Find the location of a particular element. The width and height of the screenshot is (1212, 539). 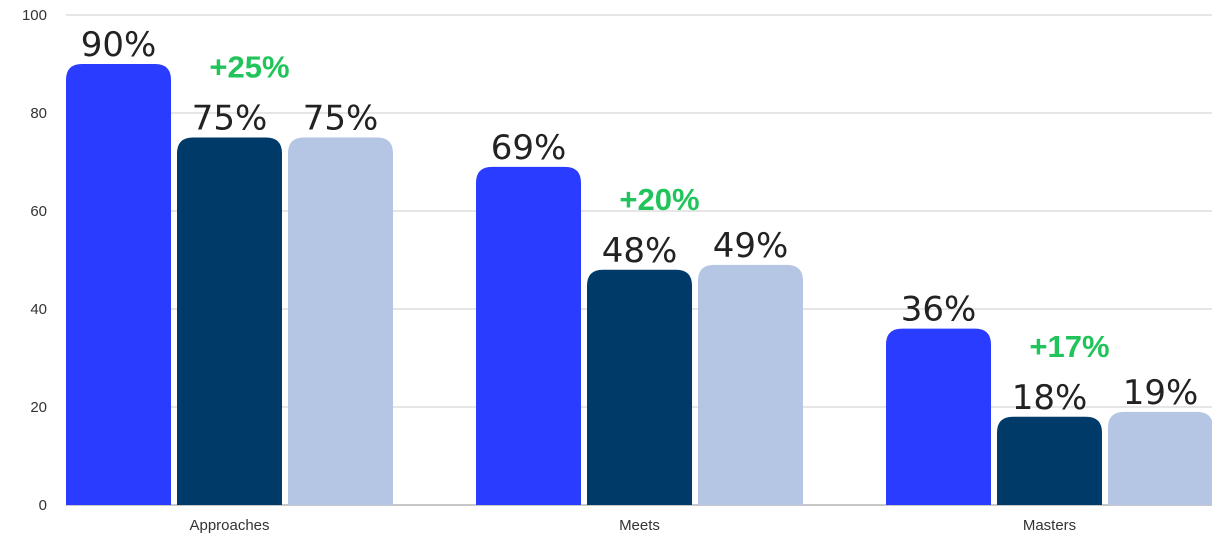

value-label-approaches-3: 75% is located at coordinates (341, 119).